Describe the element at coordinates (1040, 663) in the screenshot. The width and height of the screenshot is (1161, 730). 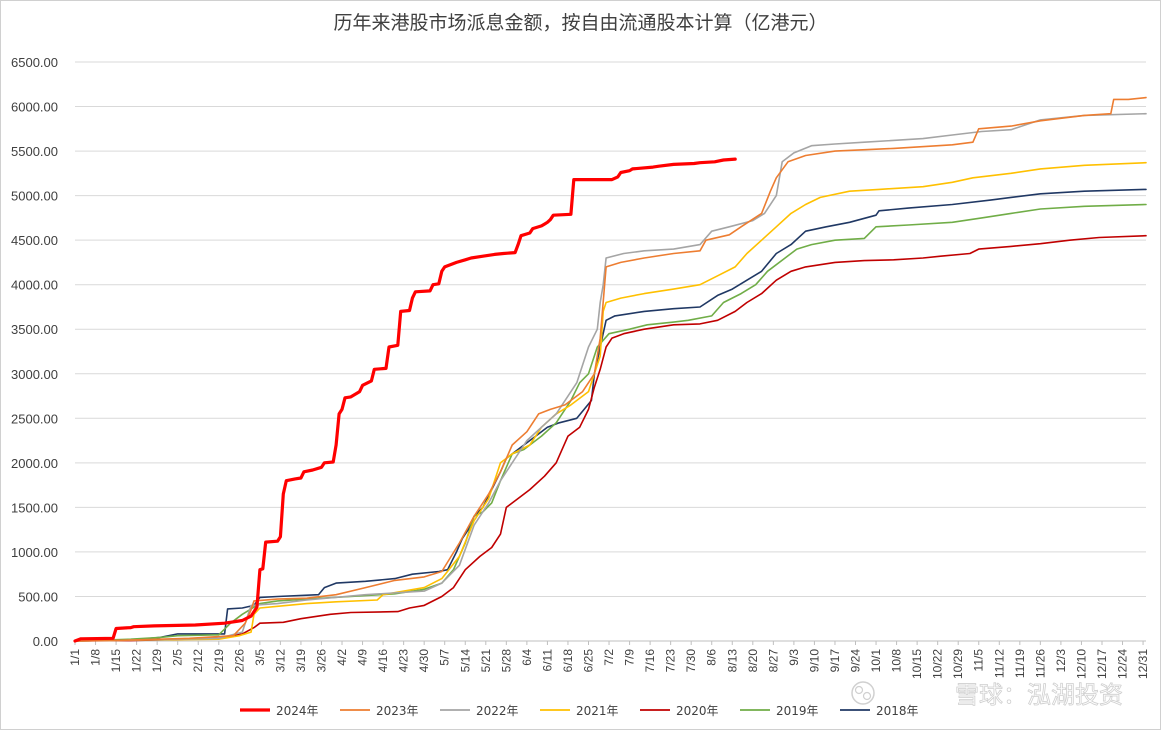
I see `x-tick-label: 11/26` at that location.